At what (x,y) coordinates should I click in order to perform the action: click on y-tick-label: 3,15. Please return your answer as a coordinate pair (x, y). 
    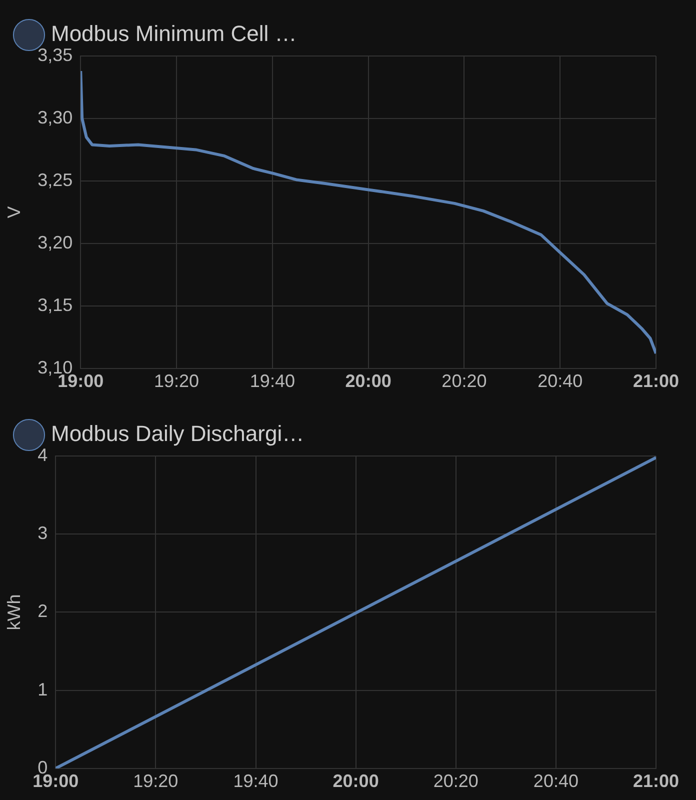
    Looking at the image, I should click on (55, 304).